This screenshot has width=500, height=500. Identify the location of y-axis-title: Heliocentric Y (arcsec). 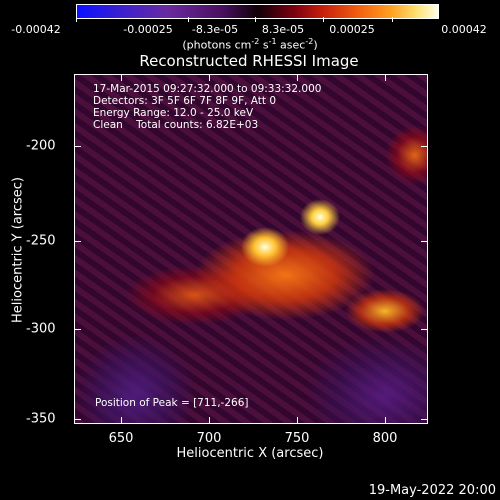
(18, 250).